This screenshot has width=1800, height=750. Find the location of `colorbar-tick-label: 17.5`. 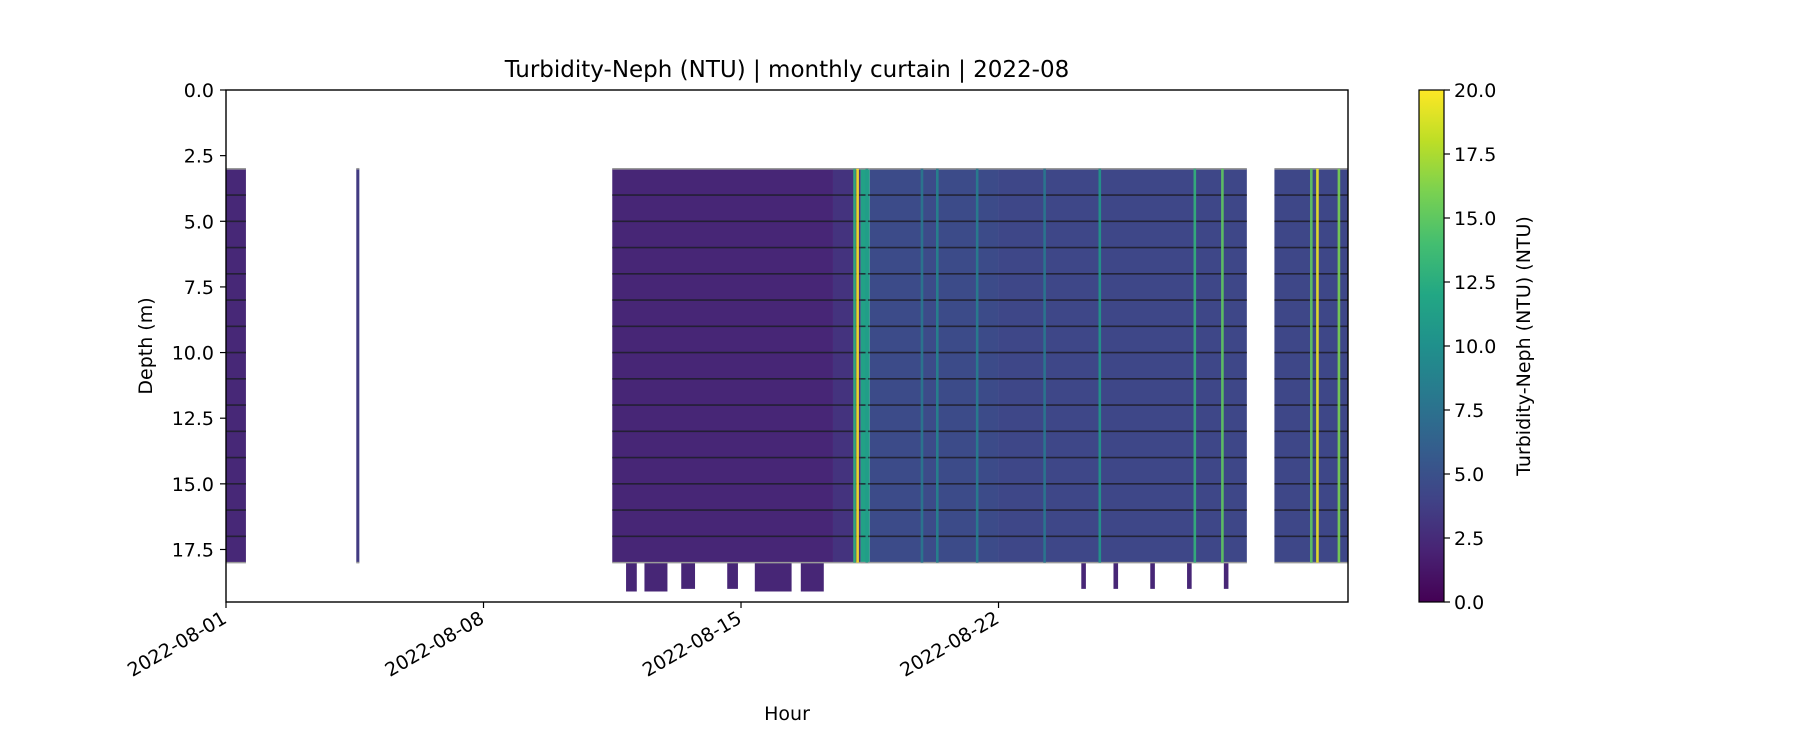

colorbar-tick-label: 17.5 is located at coordinates (1475, 155).